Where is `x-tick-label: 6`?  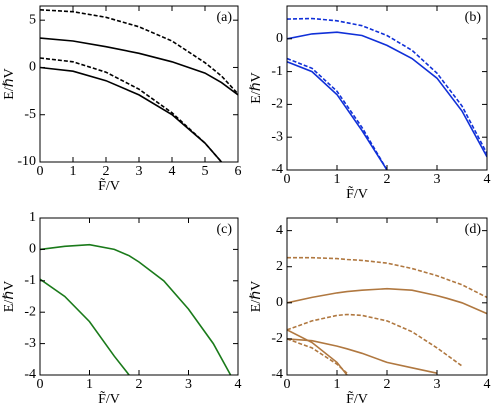
x-tick-label: 6 is located at coordinates (238, 171).